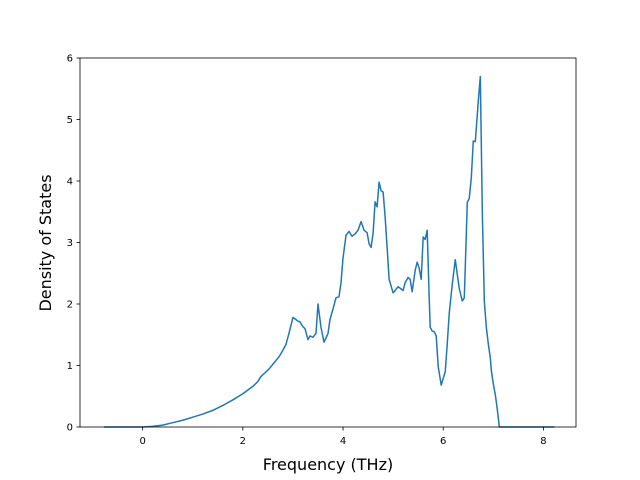  I want to click on y-axis-label: Density of States, so click(45, 242).